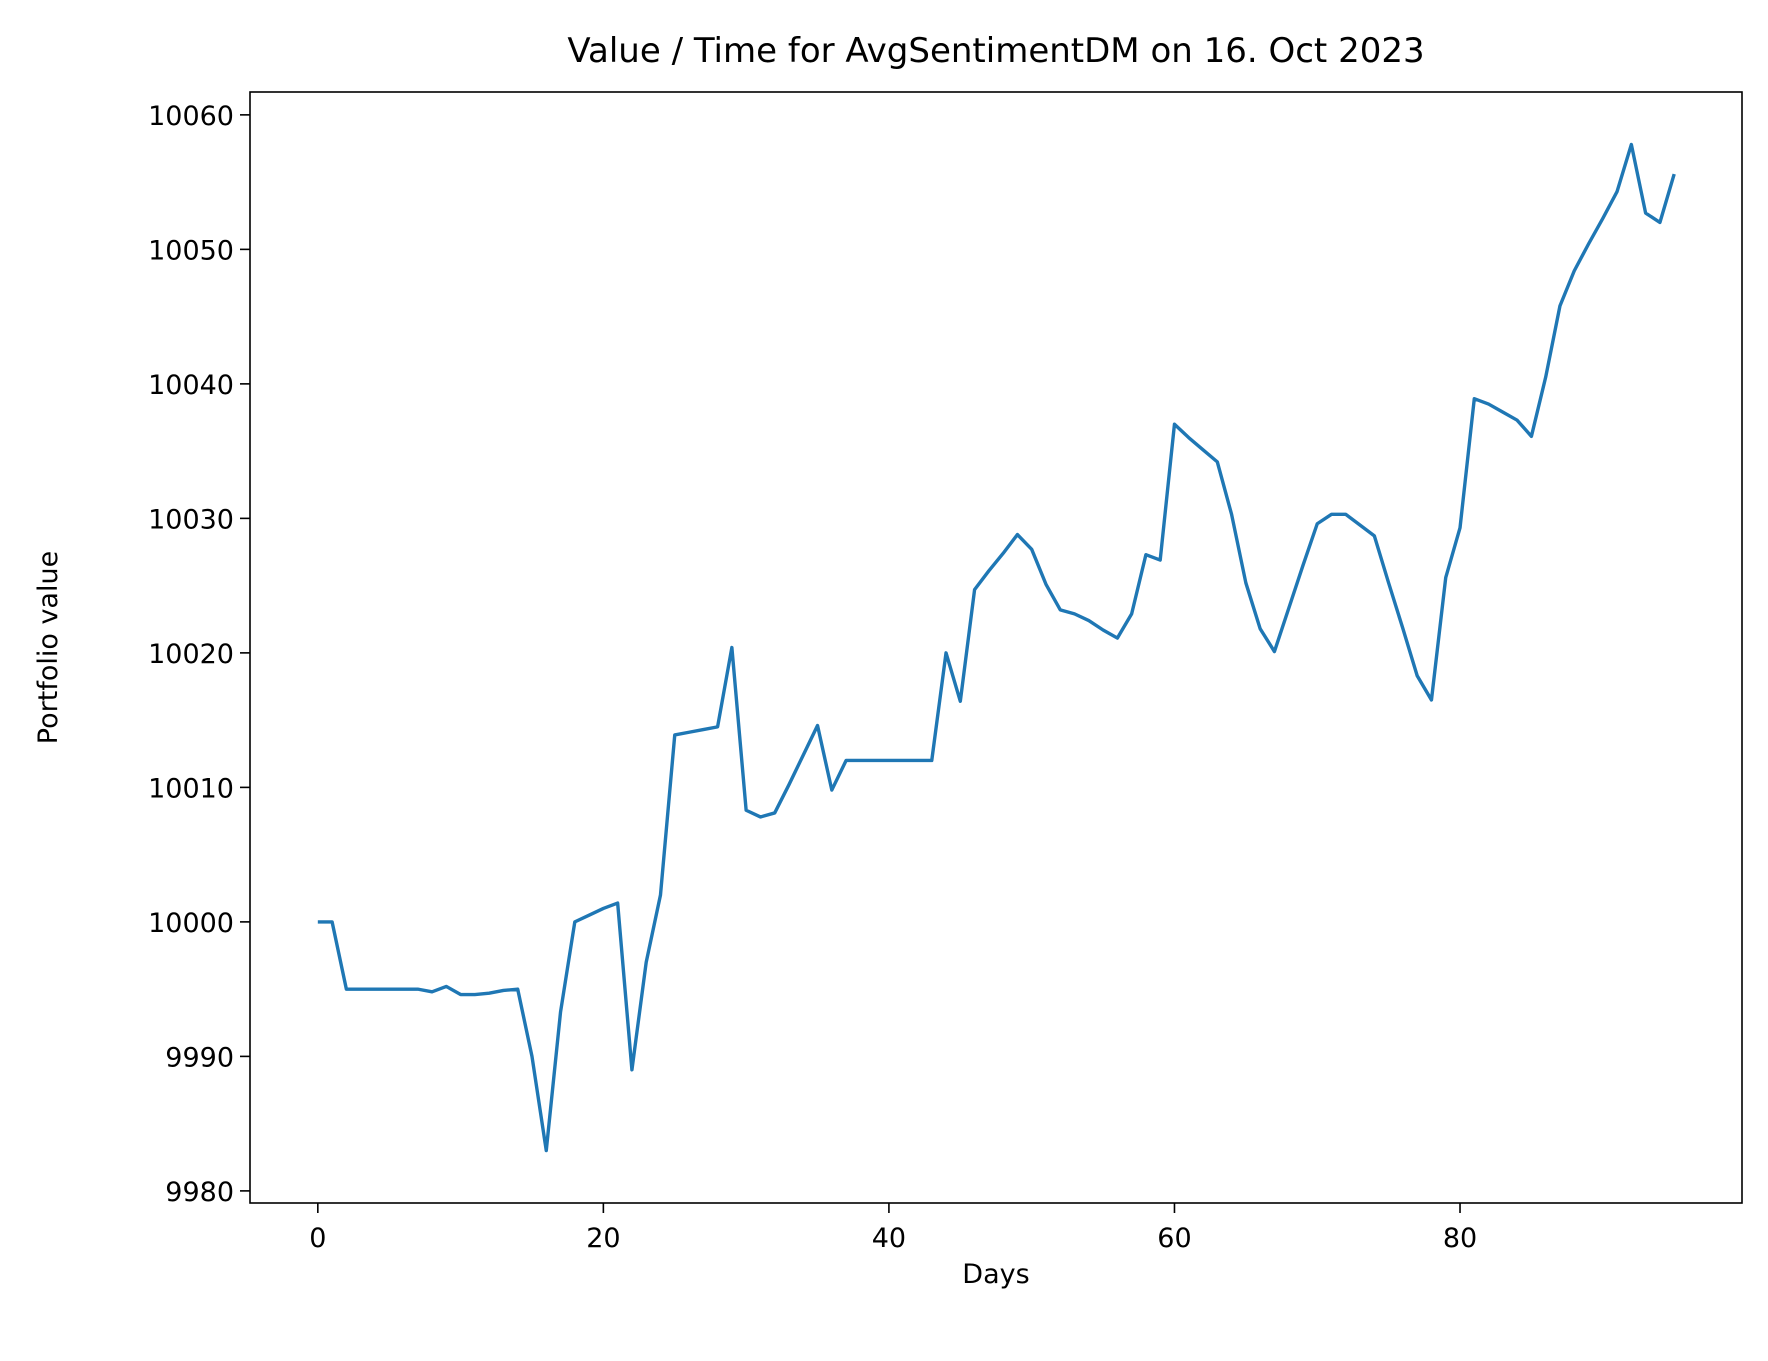 The width and height of the screenshot is (1768, 1361). What do you see at coordinates (603, 1238) in the screenshot?
I see `x-tick-label: 20` at bounding box center [603, 1238].